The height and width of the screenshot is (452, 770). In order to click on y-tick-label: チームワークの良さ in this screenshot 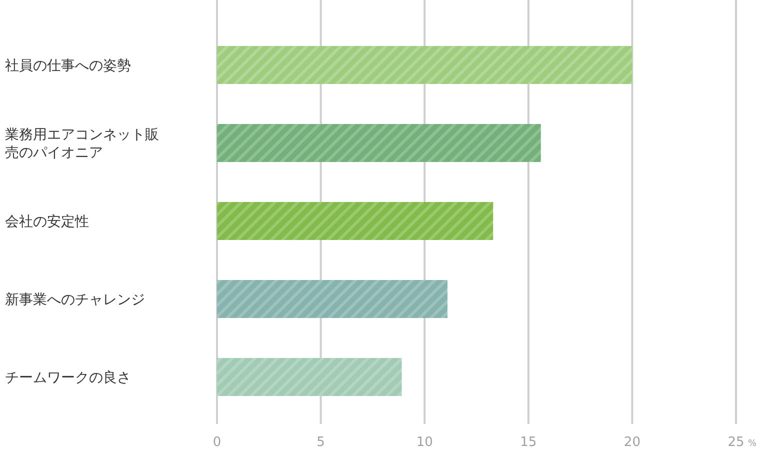, I will do `click(68, 378)`.